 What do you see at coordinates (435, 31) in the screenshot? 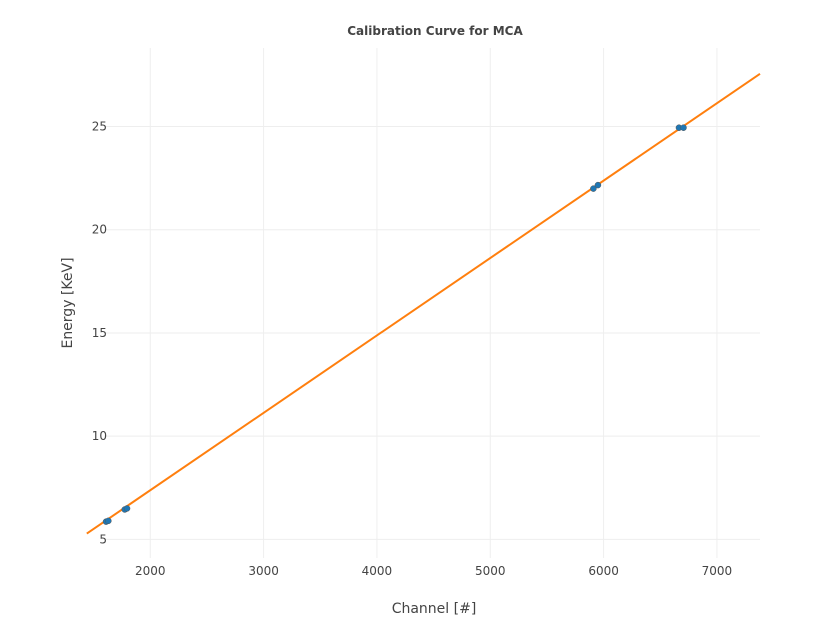
I see `chart-title: Calibration Curve for MCA` at bounding box center [435, 31].